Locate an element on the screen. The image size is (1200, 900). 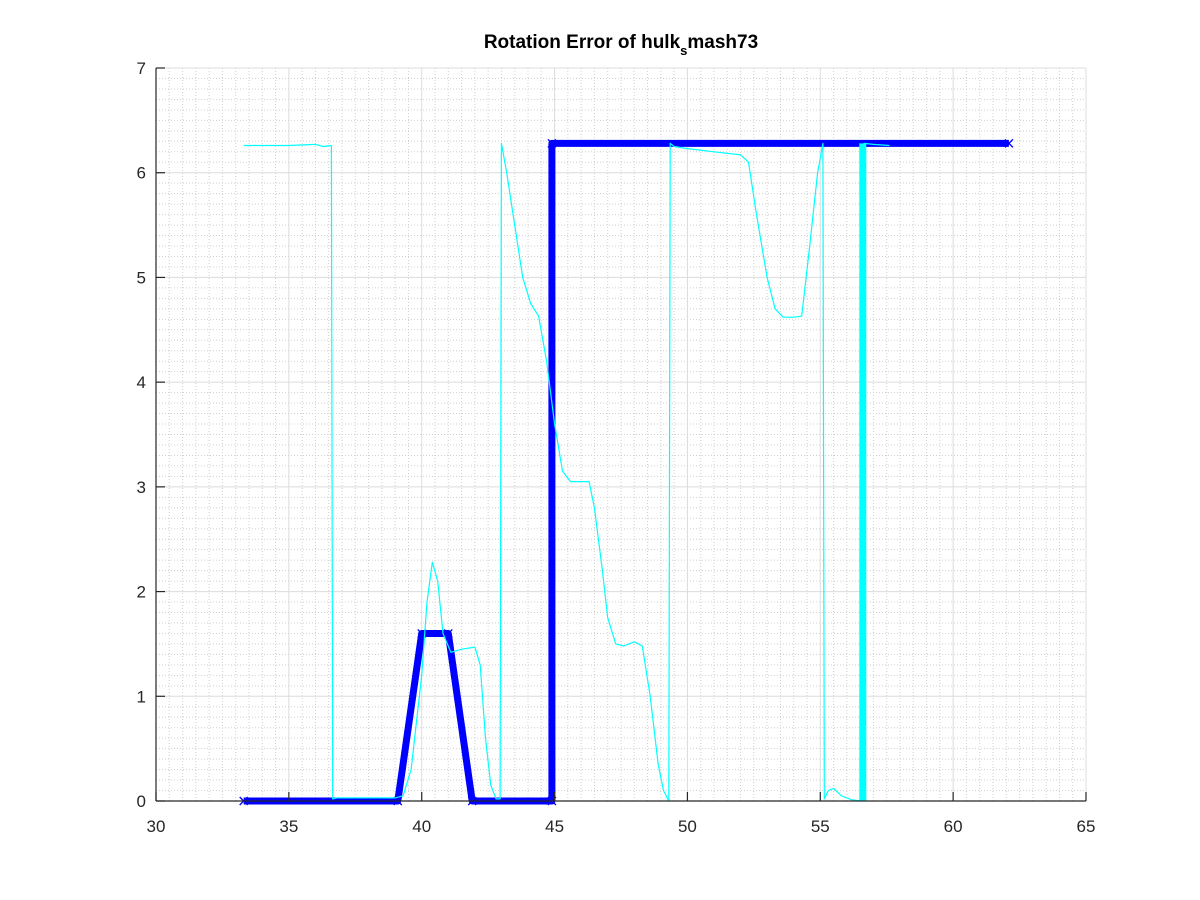
x-tick-label: 45 is located at coordinates (554, 826).